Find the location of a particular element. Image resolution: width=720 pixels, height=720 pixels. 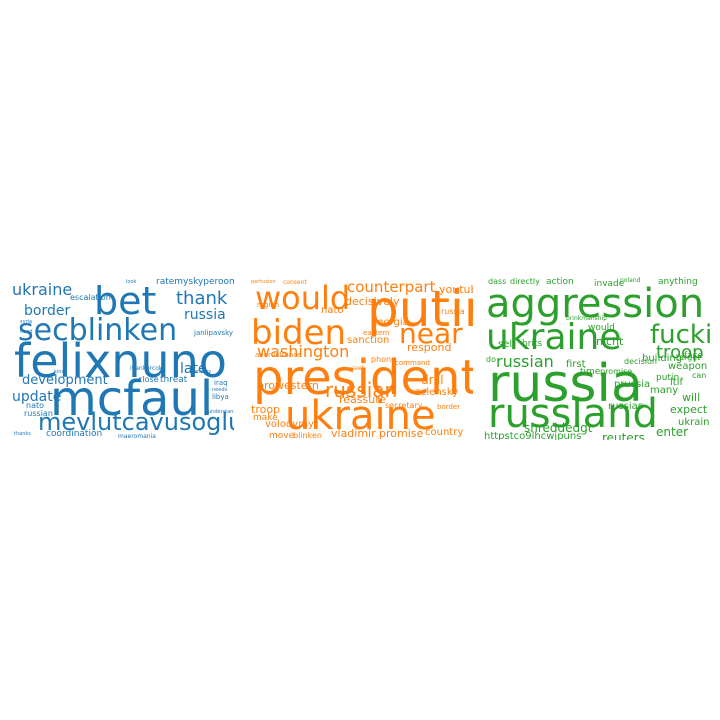

word-eastern: eastern is located at coordinates (376, 333).